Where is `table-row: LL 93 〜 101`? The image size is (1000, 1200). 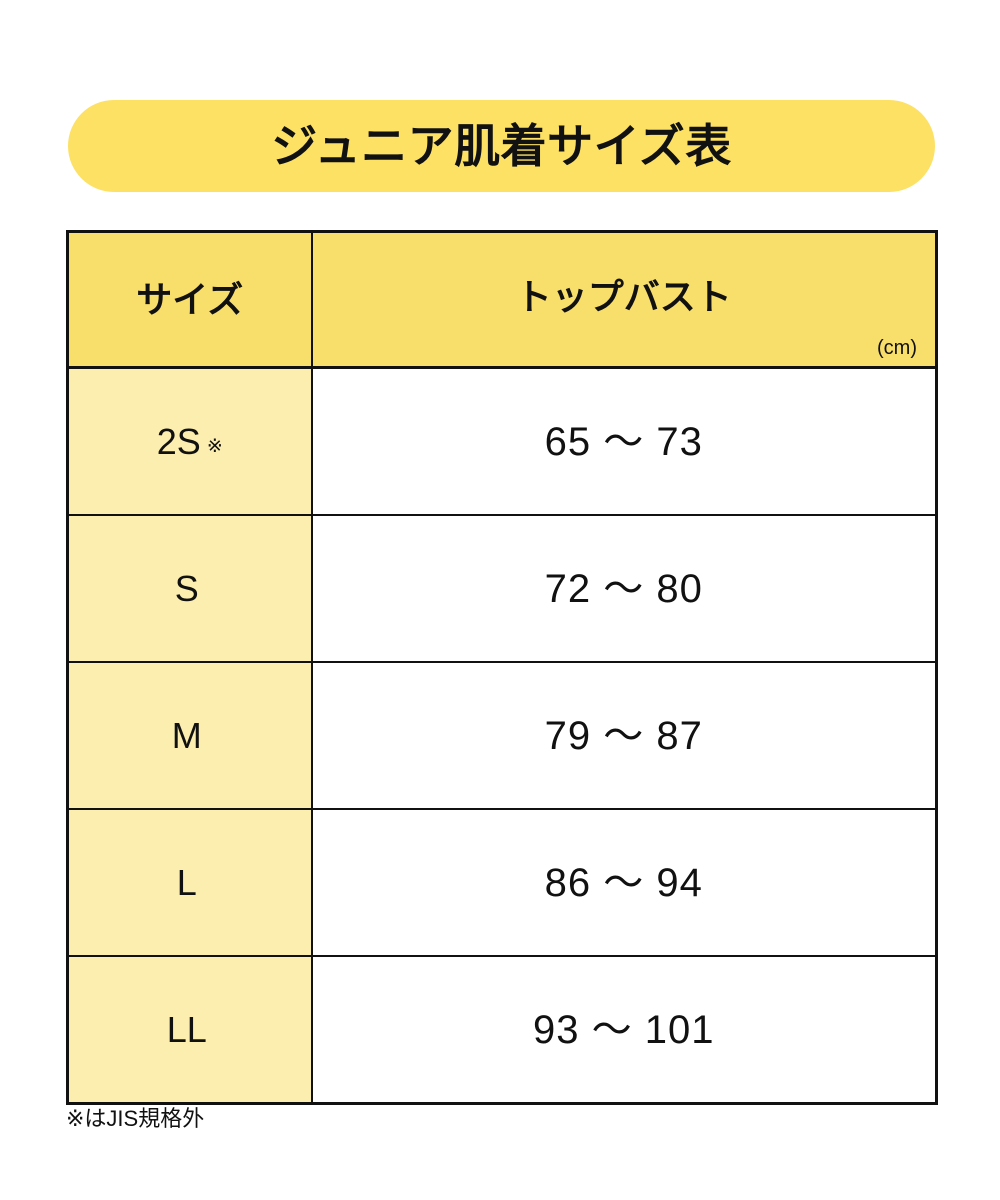 table-row: LL 93 〜 101 is located at coordinates (502, 1030).